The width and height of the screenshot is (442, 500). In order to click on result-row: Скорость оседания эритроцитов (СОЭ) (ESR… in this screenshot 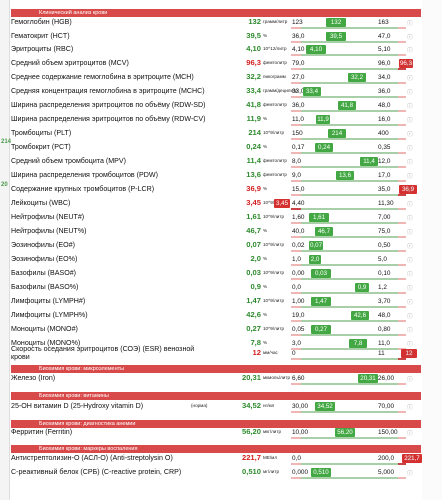, I will do `click(216, 353)`.